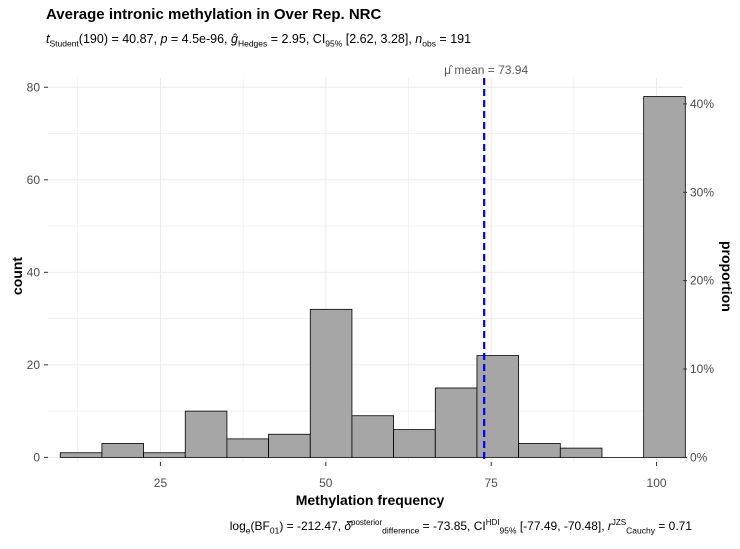 Image resolution: width=740 pixels, height=549 pixels. Describe the element at coordinates (702, 192) in the screenshot. I see `y2-tick-label: 30%` at that location.